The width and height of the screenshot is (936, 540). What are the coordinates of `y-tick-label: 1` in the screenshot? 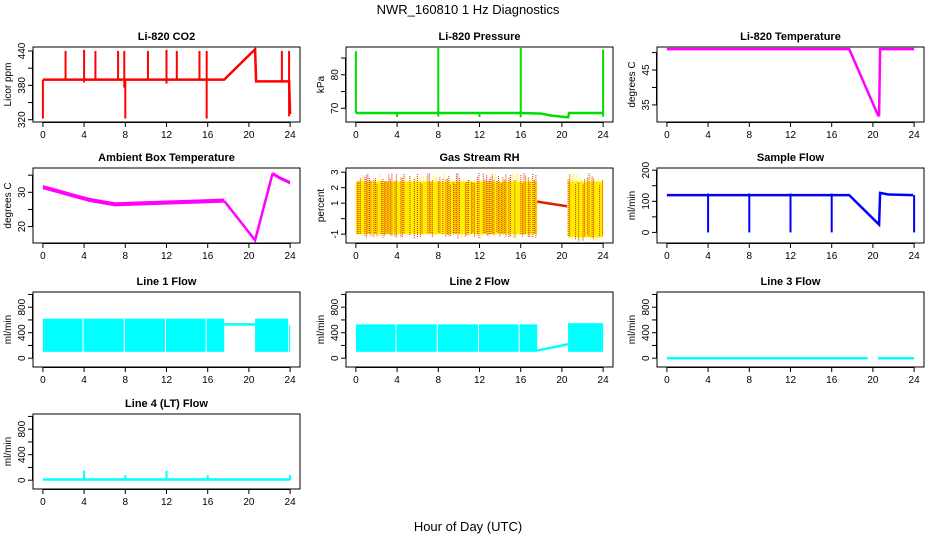 It's located at (335, 203).